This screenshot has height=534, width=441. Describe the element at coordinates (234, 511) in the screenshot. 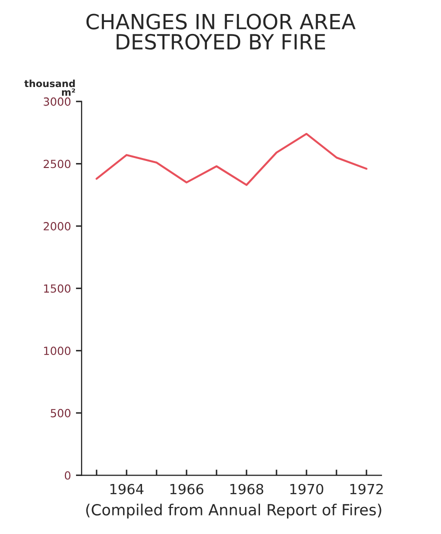

I see `text: (Compiled from Annual Report of Fires)` at that location.